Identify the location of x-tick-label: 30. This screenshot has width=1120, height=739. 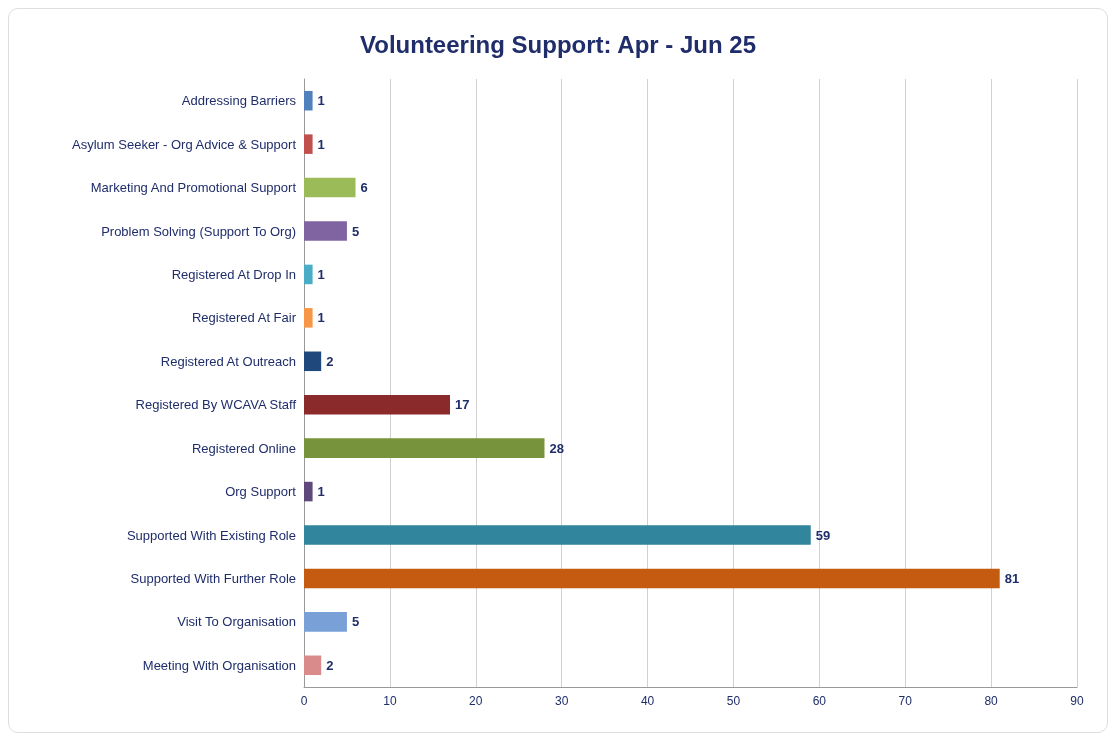
(561, 701).